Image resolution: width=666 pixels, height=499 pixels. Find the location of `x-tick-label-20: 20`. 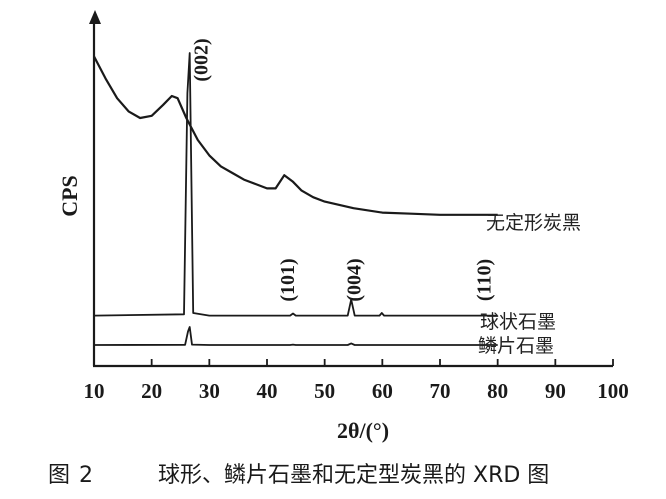

x-tick-label-20: 20 is located at coordinates (151, 391).